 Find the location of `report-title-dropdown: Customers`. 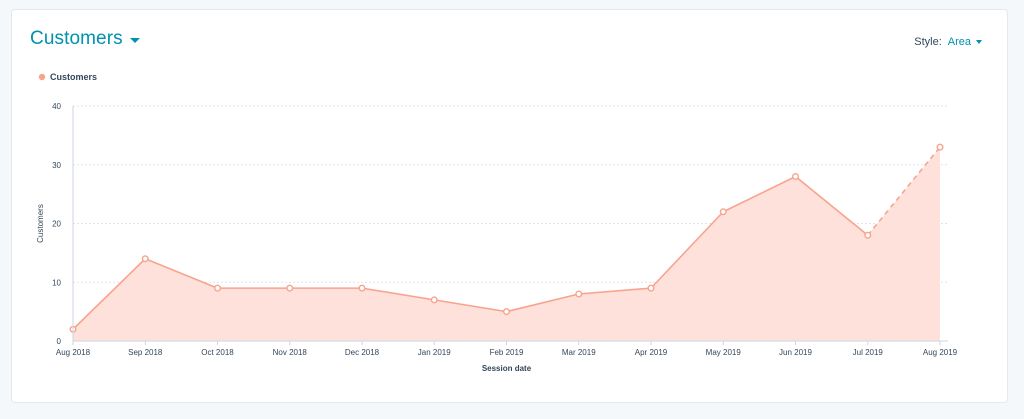

report-title-dropdown: Customers is located at coordinates (85, 39).